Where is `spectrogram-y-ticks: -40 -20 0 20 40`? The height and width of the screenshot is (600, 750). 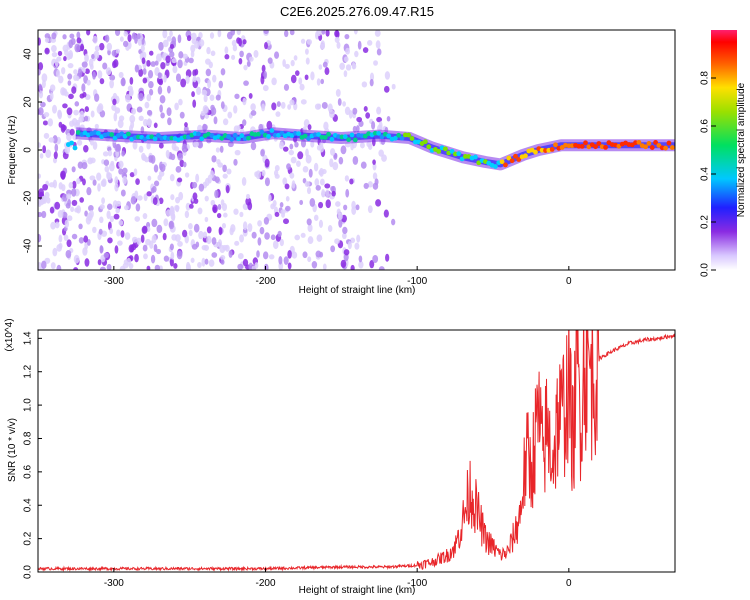
spectrogram-y-ticks: -40 -20 0 20 40 is located at coordinates (32, 150).